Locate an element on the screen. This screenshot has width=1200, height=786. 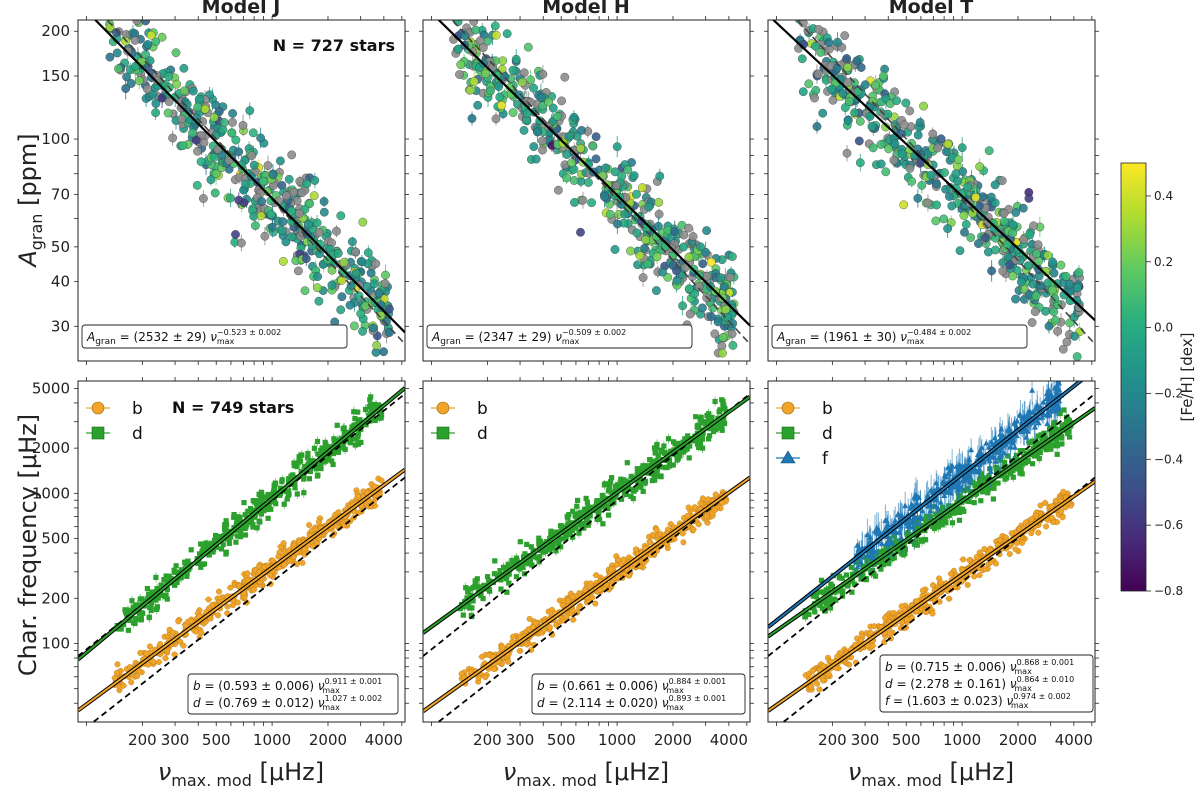
fit-line-agran is located at coordinates (249, 177).